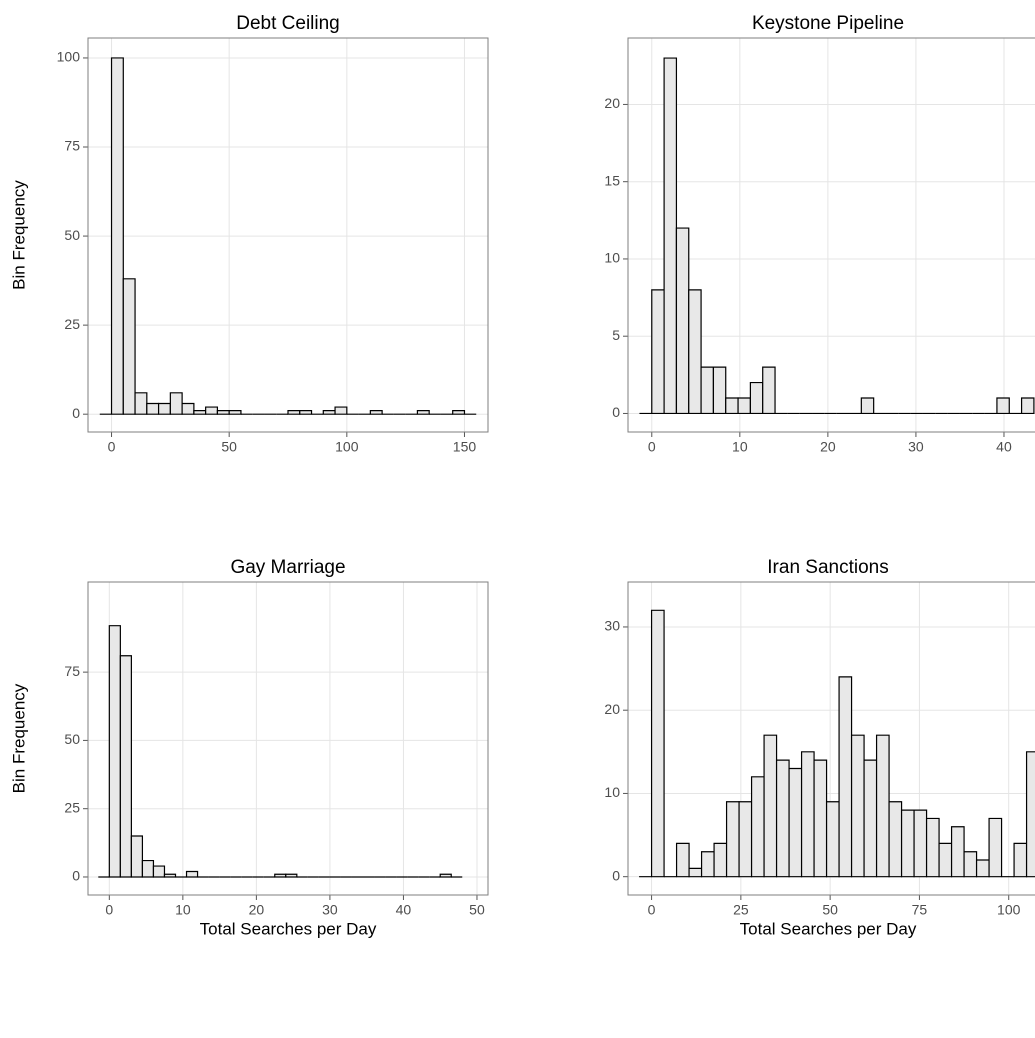 The width and height of the screenshot is (1035, 1038). Describe the element at coordinates (69, 57) in the screenshot. I see `y-tick-label: 100` at that location.